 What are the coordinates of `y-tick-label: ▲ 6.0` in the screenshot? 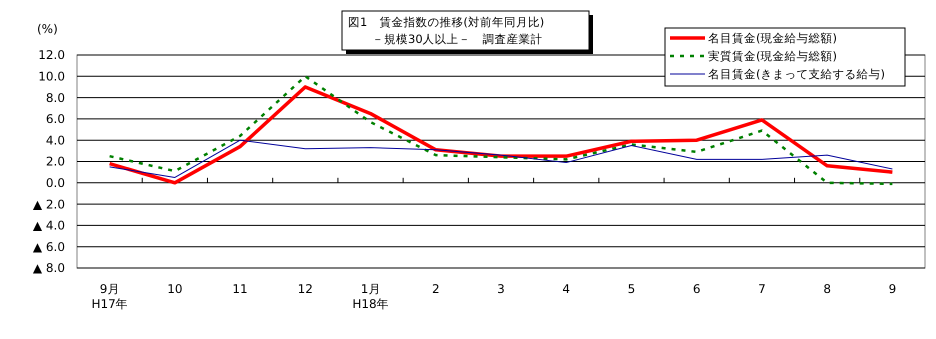 It's located at (48, 247).